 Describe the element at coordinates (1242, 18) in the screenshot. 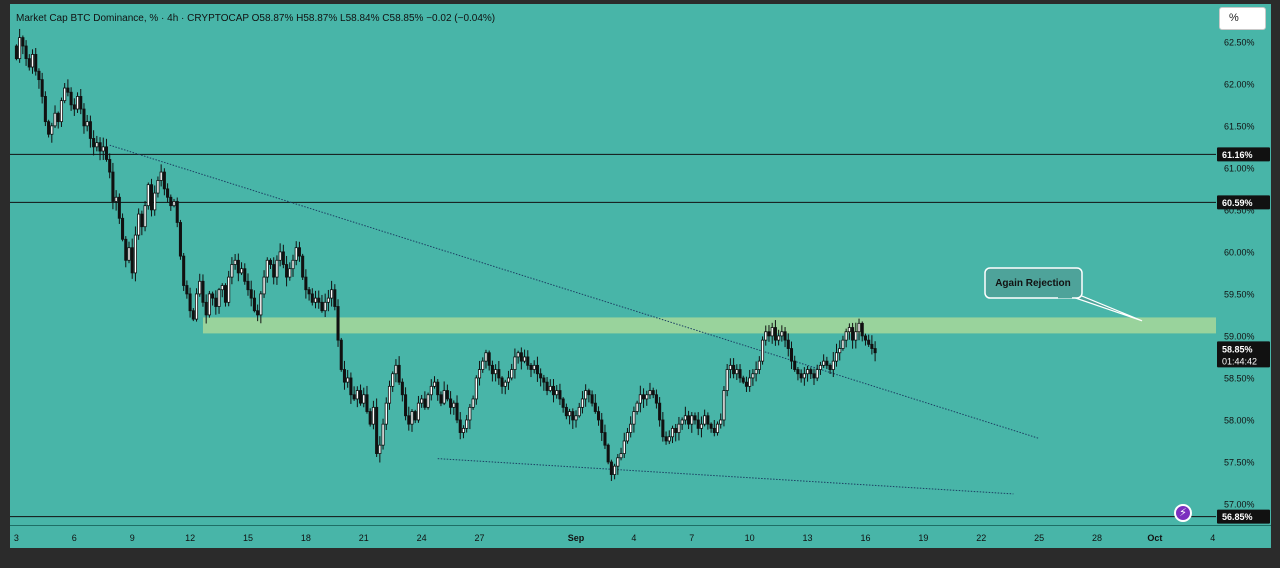

I see `percent-scale-button: %` at that location.